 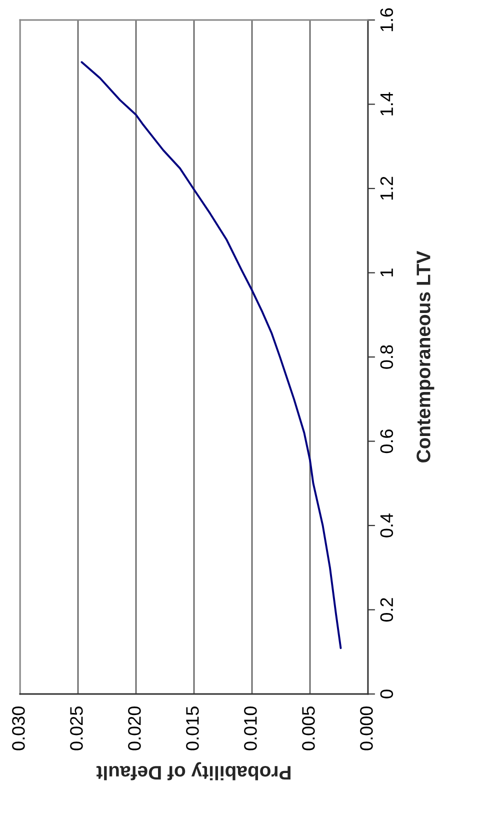 I want to click on x-axis-title: Probability of Default, so click(x=193, y=771).